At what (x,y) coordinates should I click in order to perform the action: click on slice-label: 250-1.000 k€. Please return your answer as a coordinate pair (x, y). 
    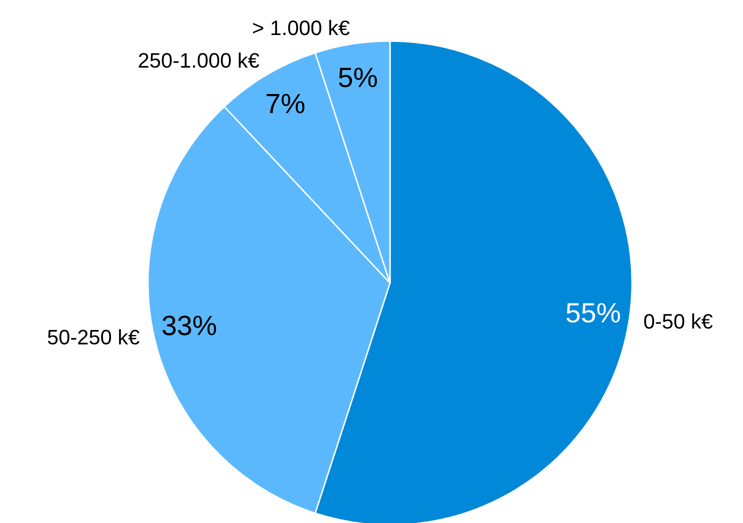
    Looking at the image, I should click on (199, 60).